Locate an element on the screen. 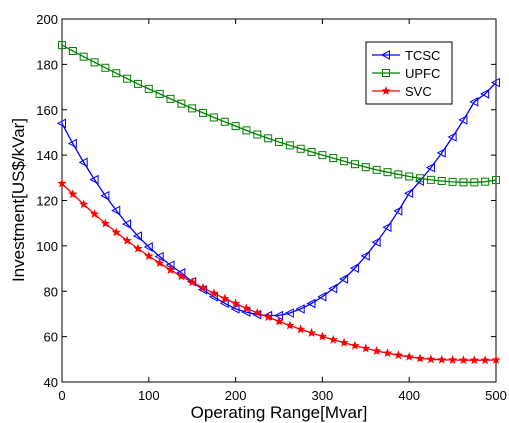 This screenshot has height=423, width=509. x-tick-label: 200 is located at coordinates (236, 395).